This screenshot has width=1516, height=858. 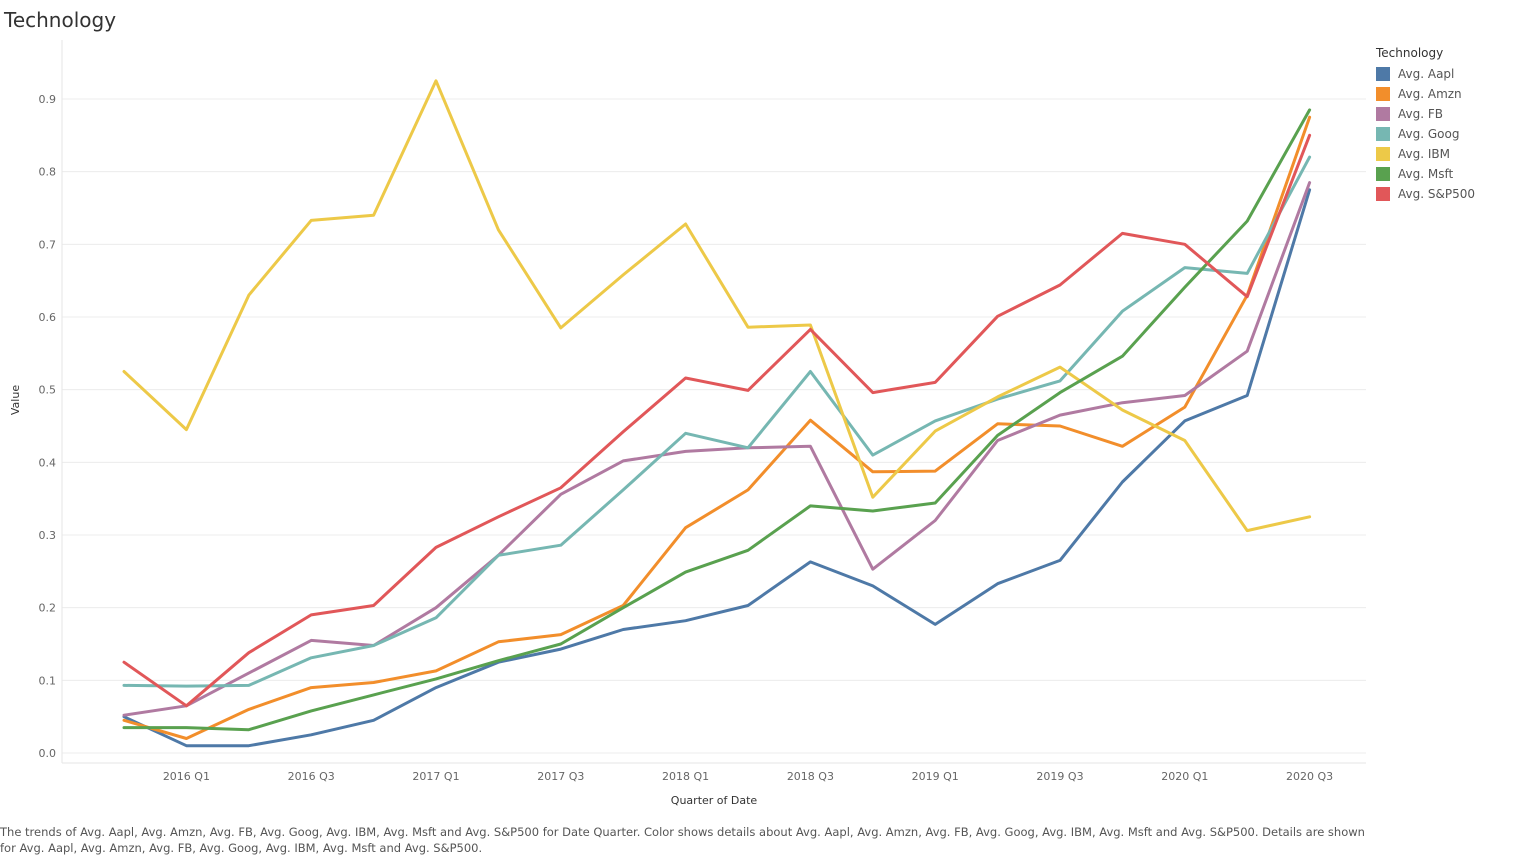 I want to click on y-tick-label: 0.6, so click(x=48, y=317).